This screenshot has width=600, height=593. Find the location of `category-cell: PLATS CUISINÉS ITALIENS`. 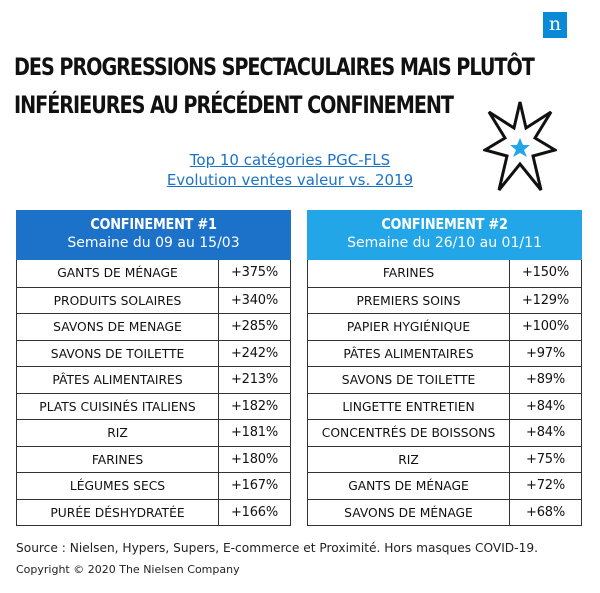

category-cell: PLATS CUISINÉS ITALIENS is located at coordinates (118, 406).